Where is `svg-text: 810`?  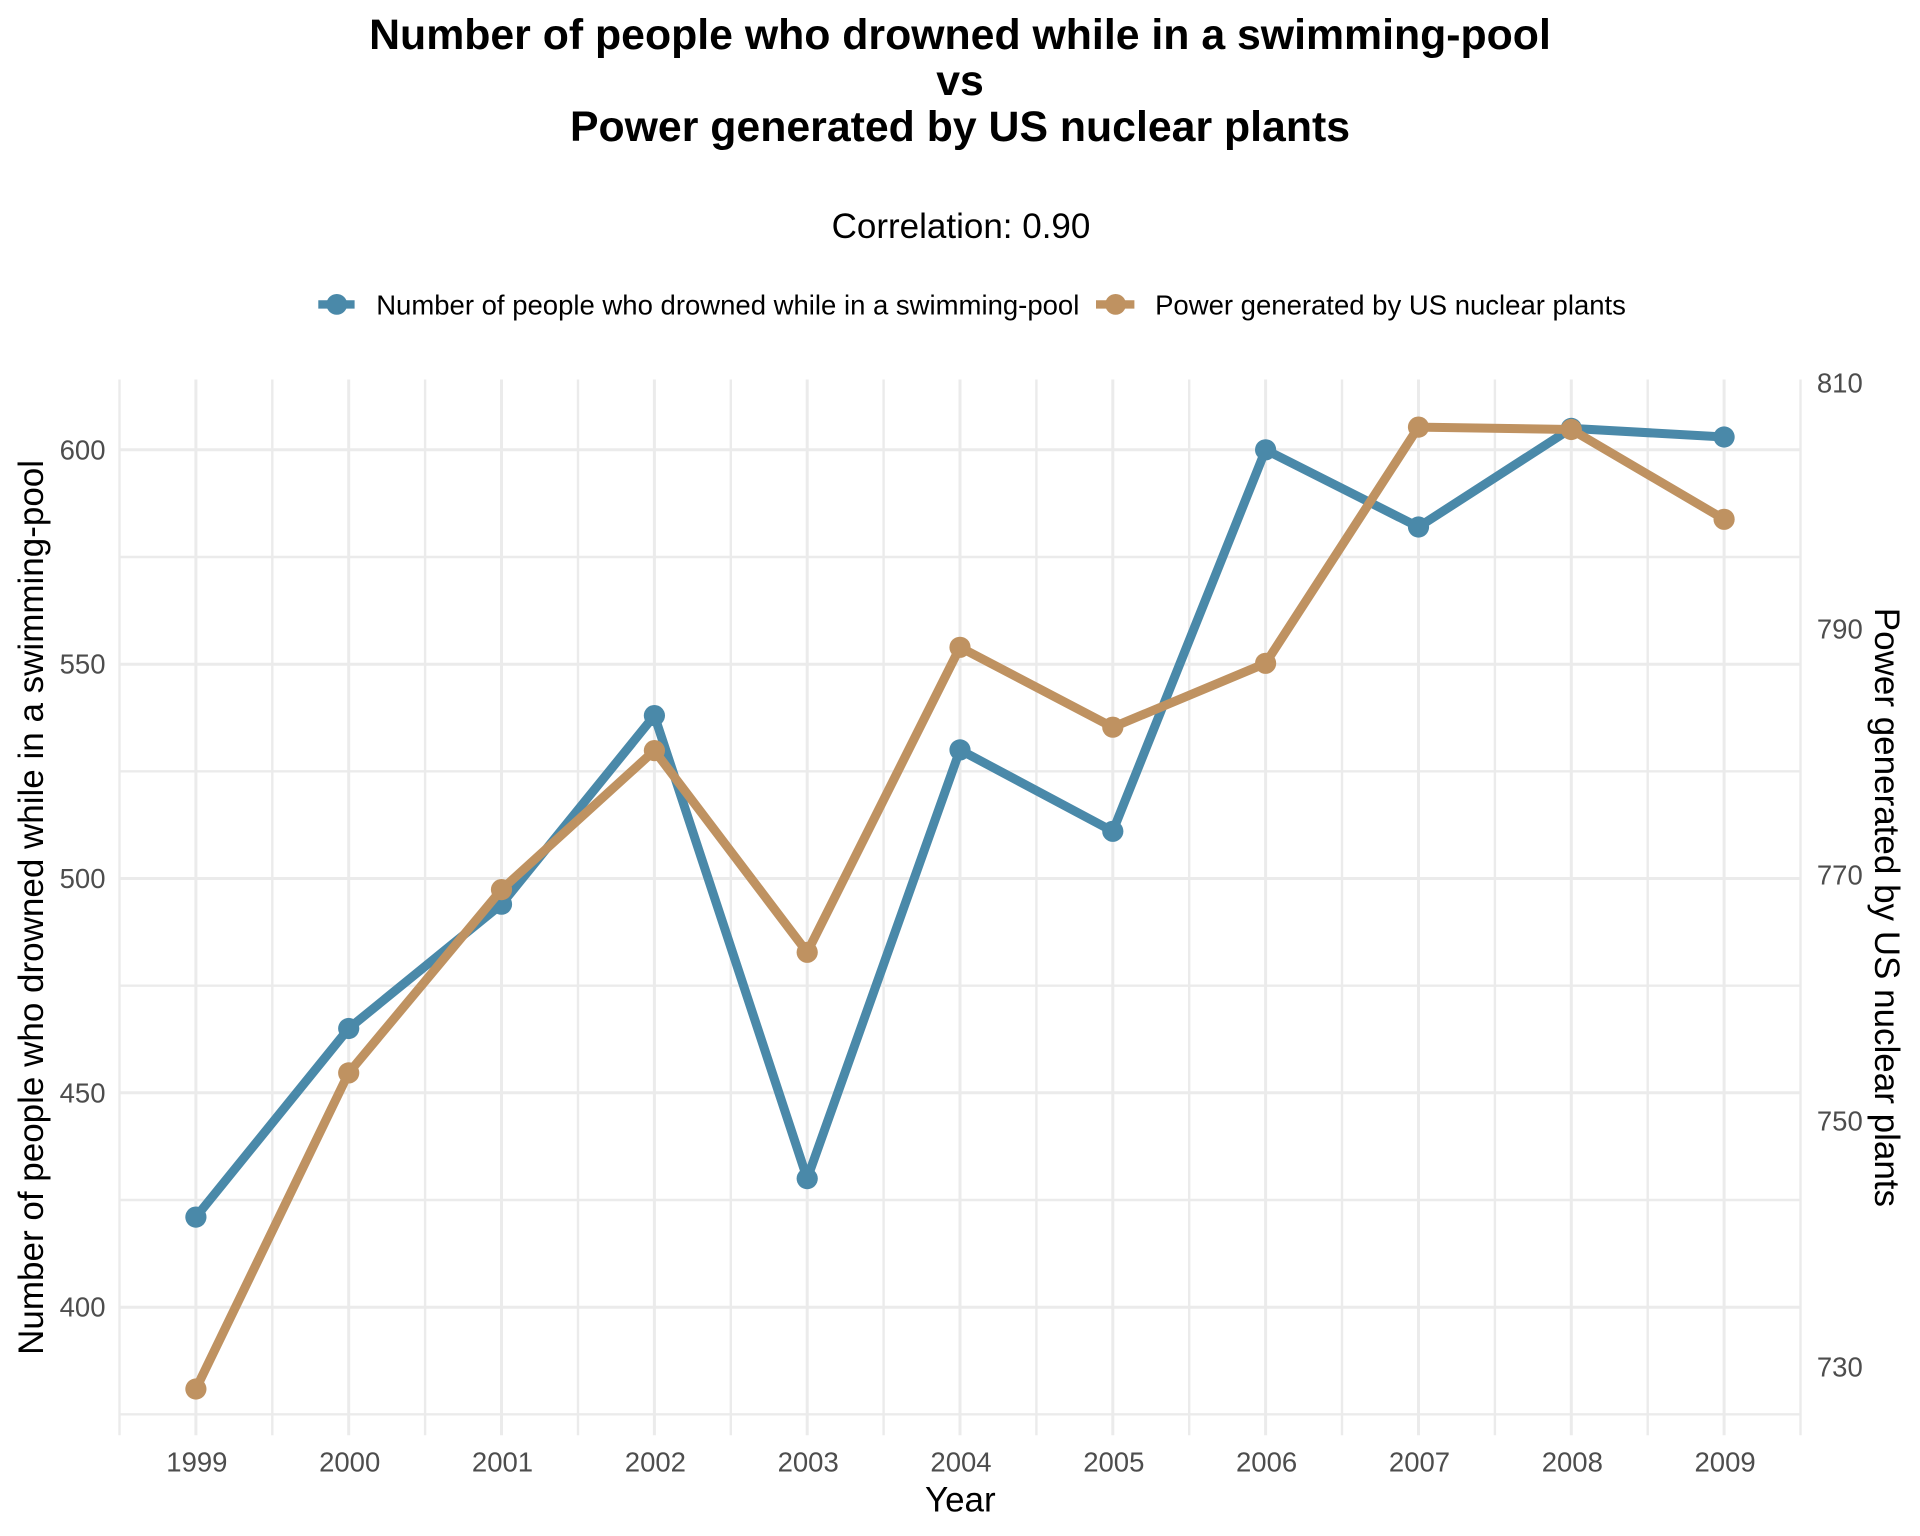 svg-text: 810 is located at coordinates (1840, 382).